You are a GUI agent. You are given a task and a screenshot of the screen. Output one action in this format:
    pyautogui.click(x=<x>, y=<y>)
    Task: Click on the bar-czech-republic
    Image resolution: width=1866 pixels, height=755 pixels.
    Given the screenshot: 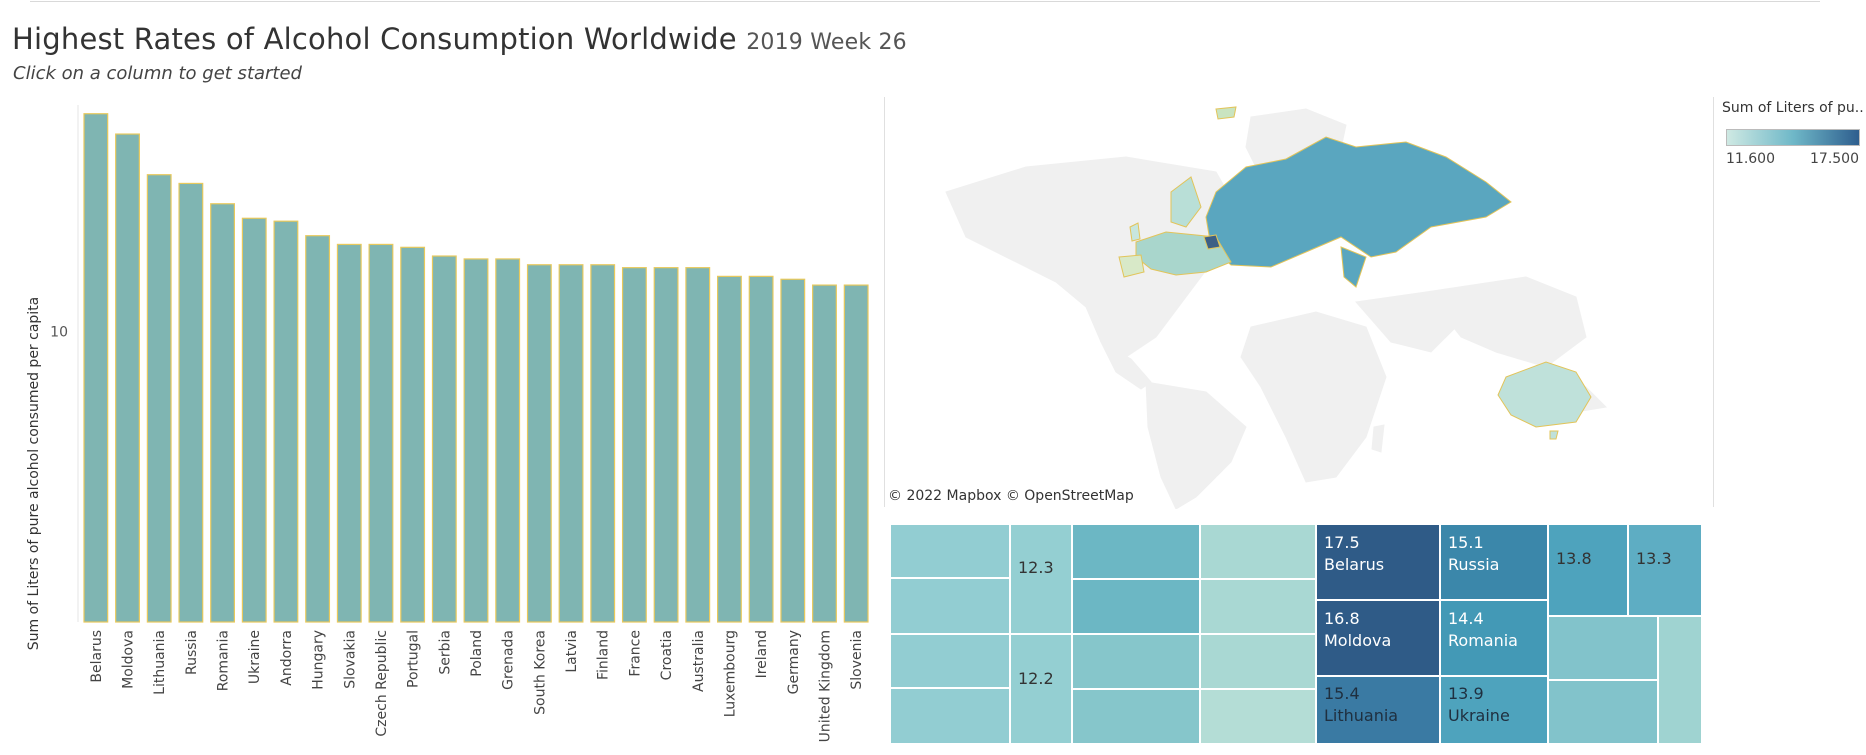 What is the action you would take?
    pyautogui.click(x=381, y=433)
    